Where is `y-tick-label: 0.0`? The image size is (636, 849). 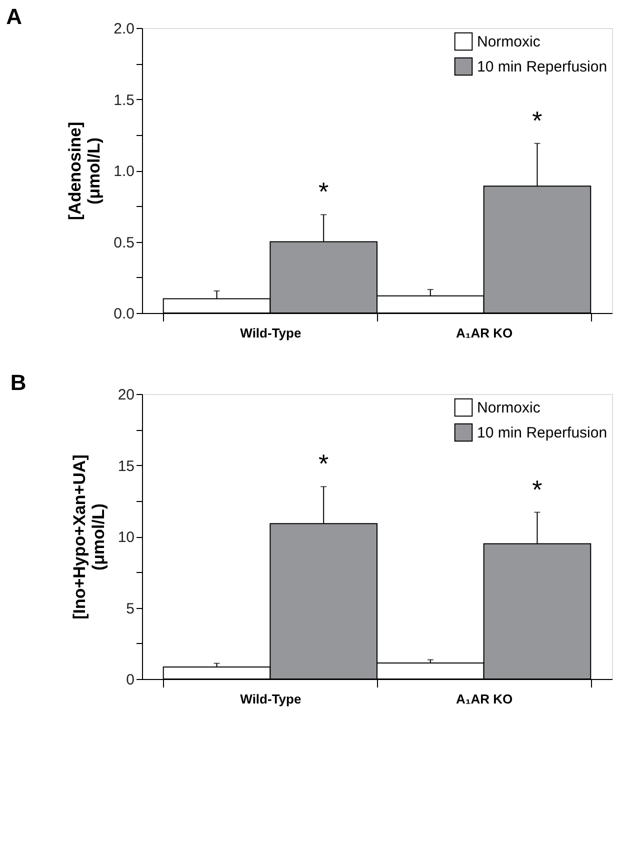
y-tick-label: 0.0 is located at coordinates (124, 314).